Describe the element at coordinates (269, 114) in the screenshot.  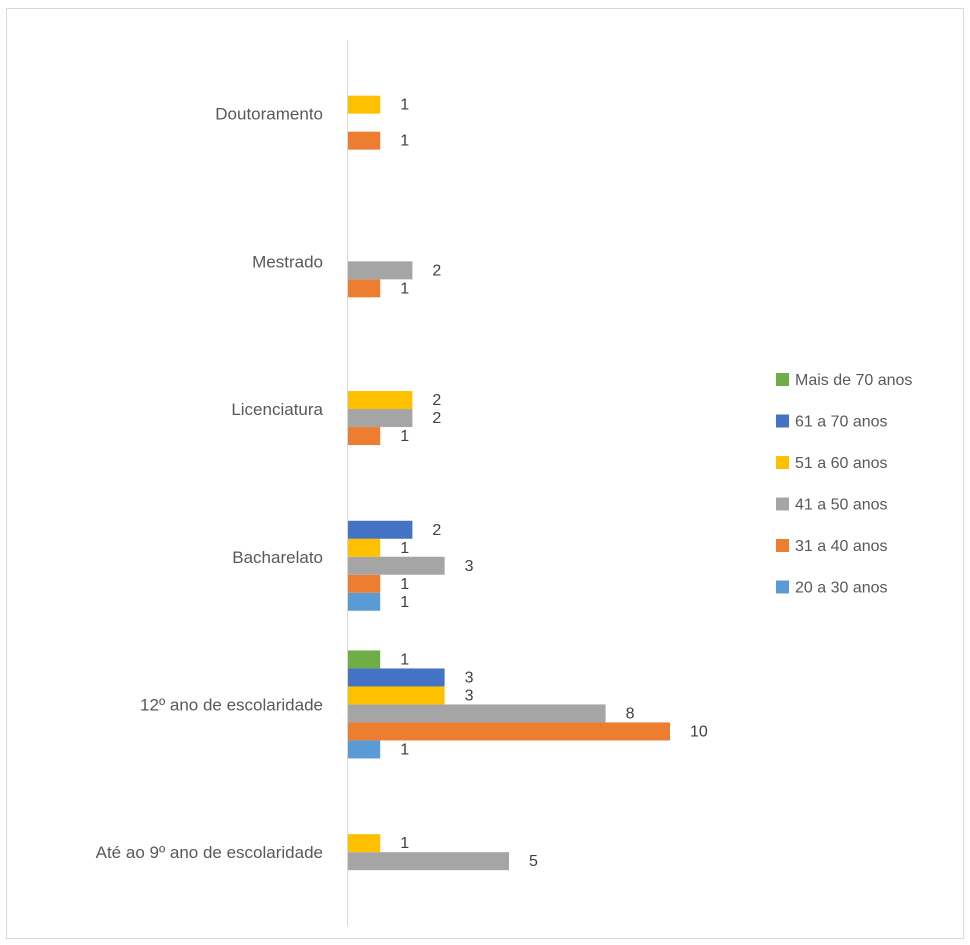
I see `category-label: Doutoramento` at that location.